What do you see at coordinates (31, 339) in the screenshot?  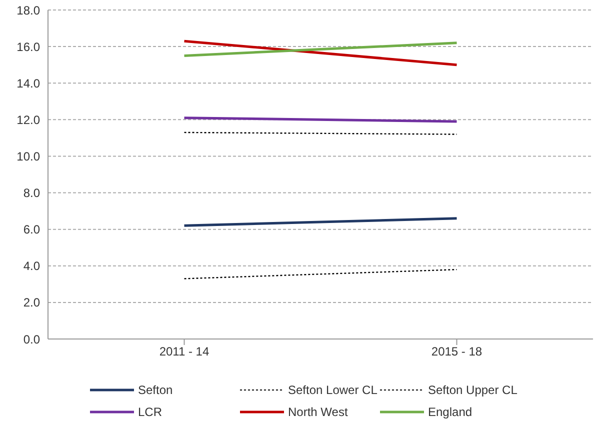 I see `y-tick-label: 0.0` at bounding box center [31, 339].